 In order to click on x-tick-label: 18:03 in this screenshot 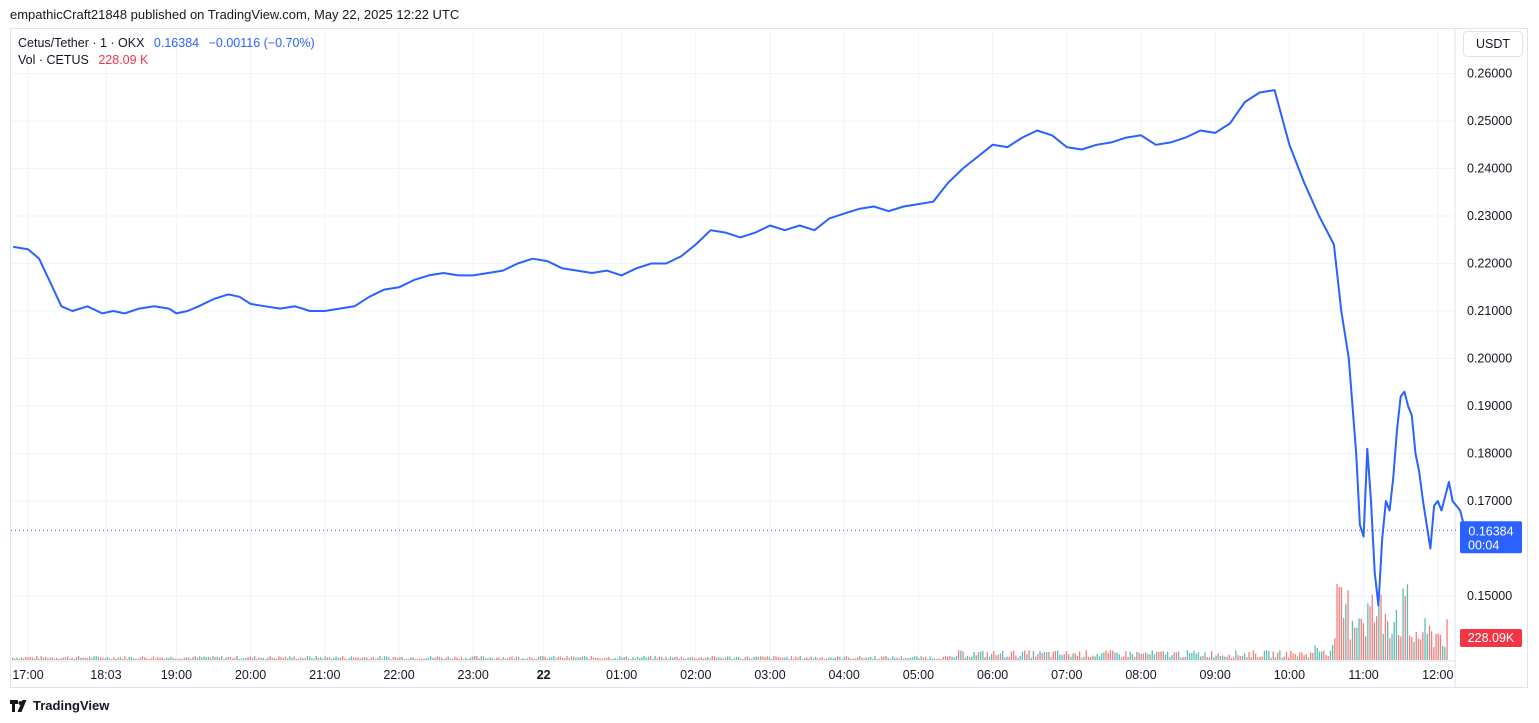, I will do `click(105, 675)`.